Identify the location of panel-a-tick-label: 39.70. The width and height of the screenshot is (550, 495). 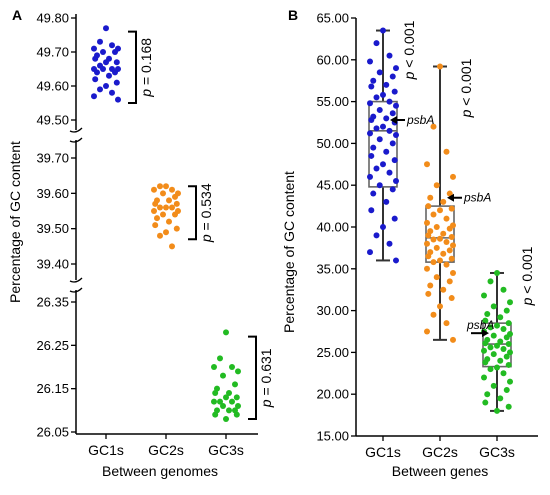
(52, 158).